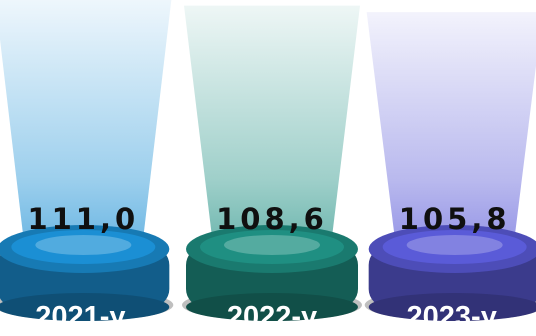  I want to click on category-label-2023-y.: 2023-y., so click(455, 317).